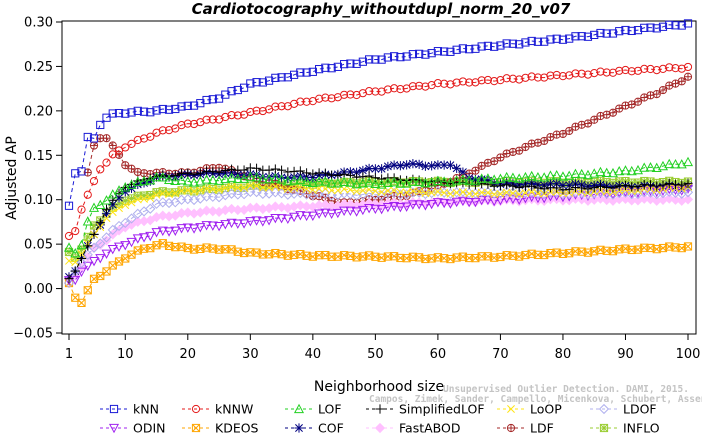 This screenshot has height=434, width=702. What do you see at coordinates (87, 290) in the screenshot?
I see `point-kdeos` at bounding box center [87, 290].